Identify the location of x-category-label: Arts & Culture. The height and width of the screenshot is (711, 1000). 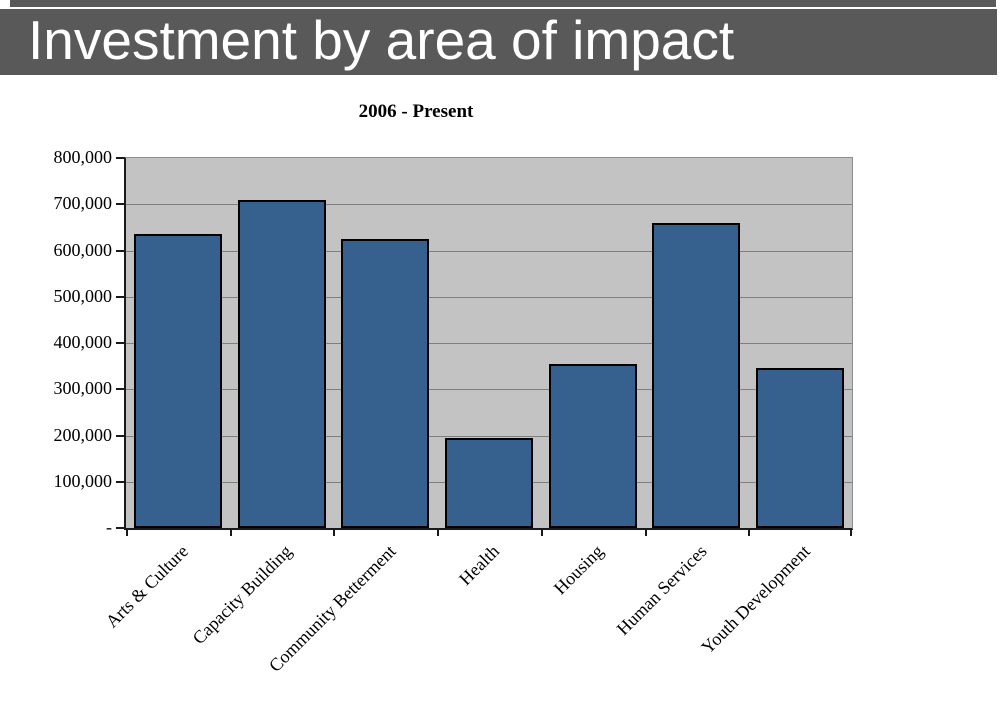
(147, 586).